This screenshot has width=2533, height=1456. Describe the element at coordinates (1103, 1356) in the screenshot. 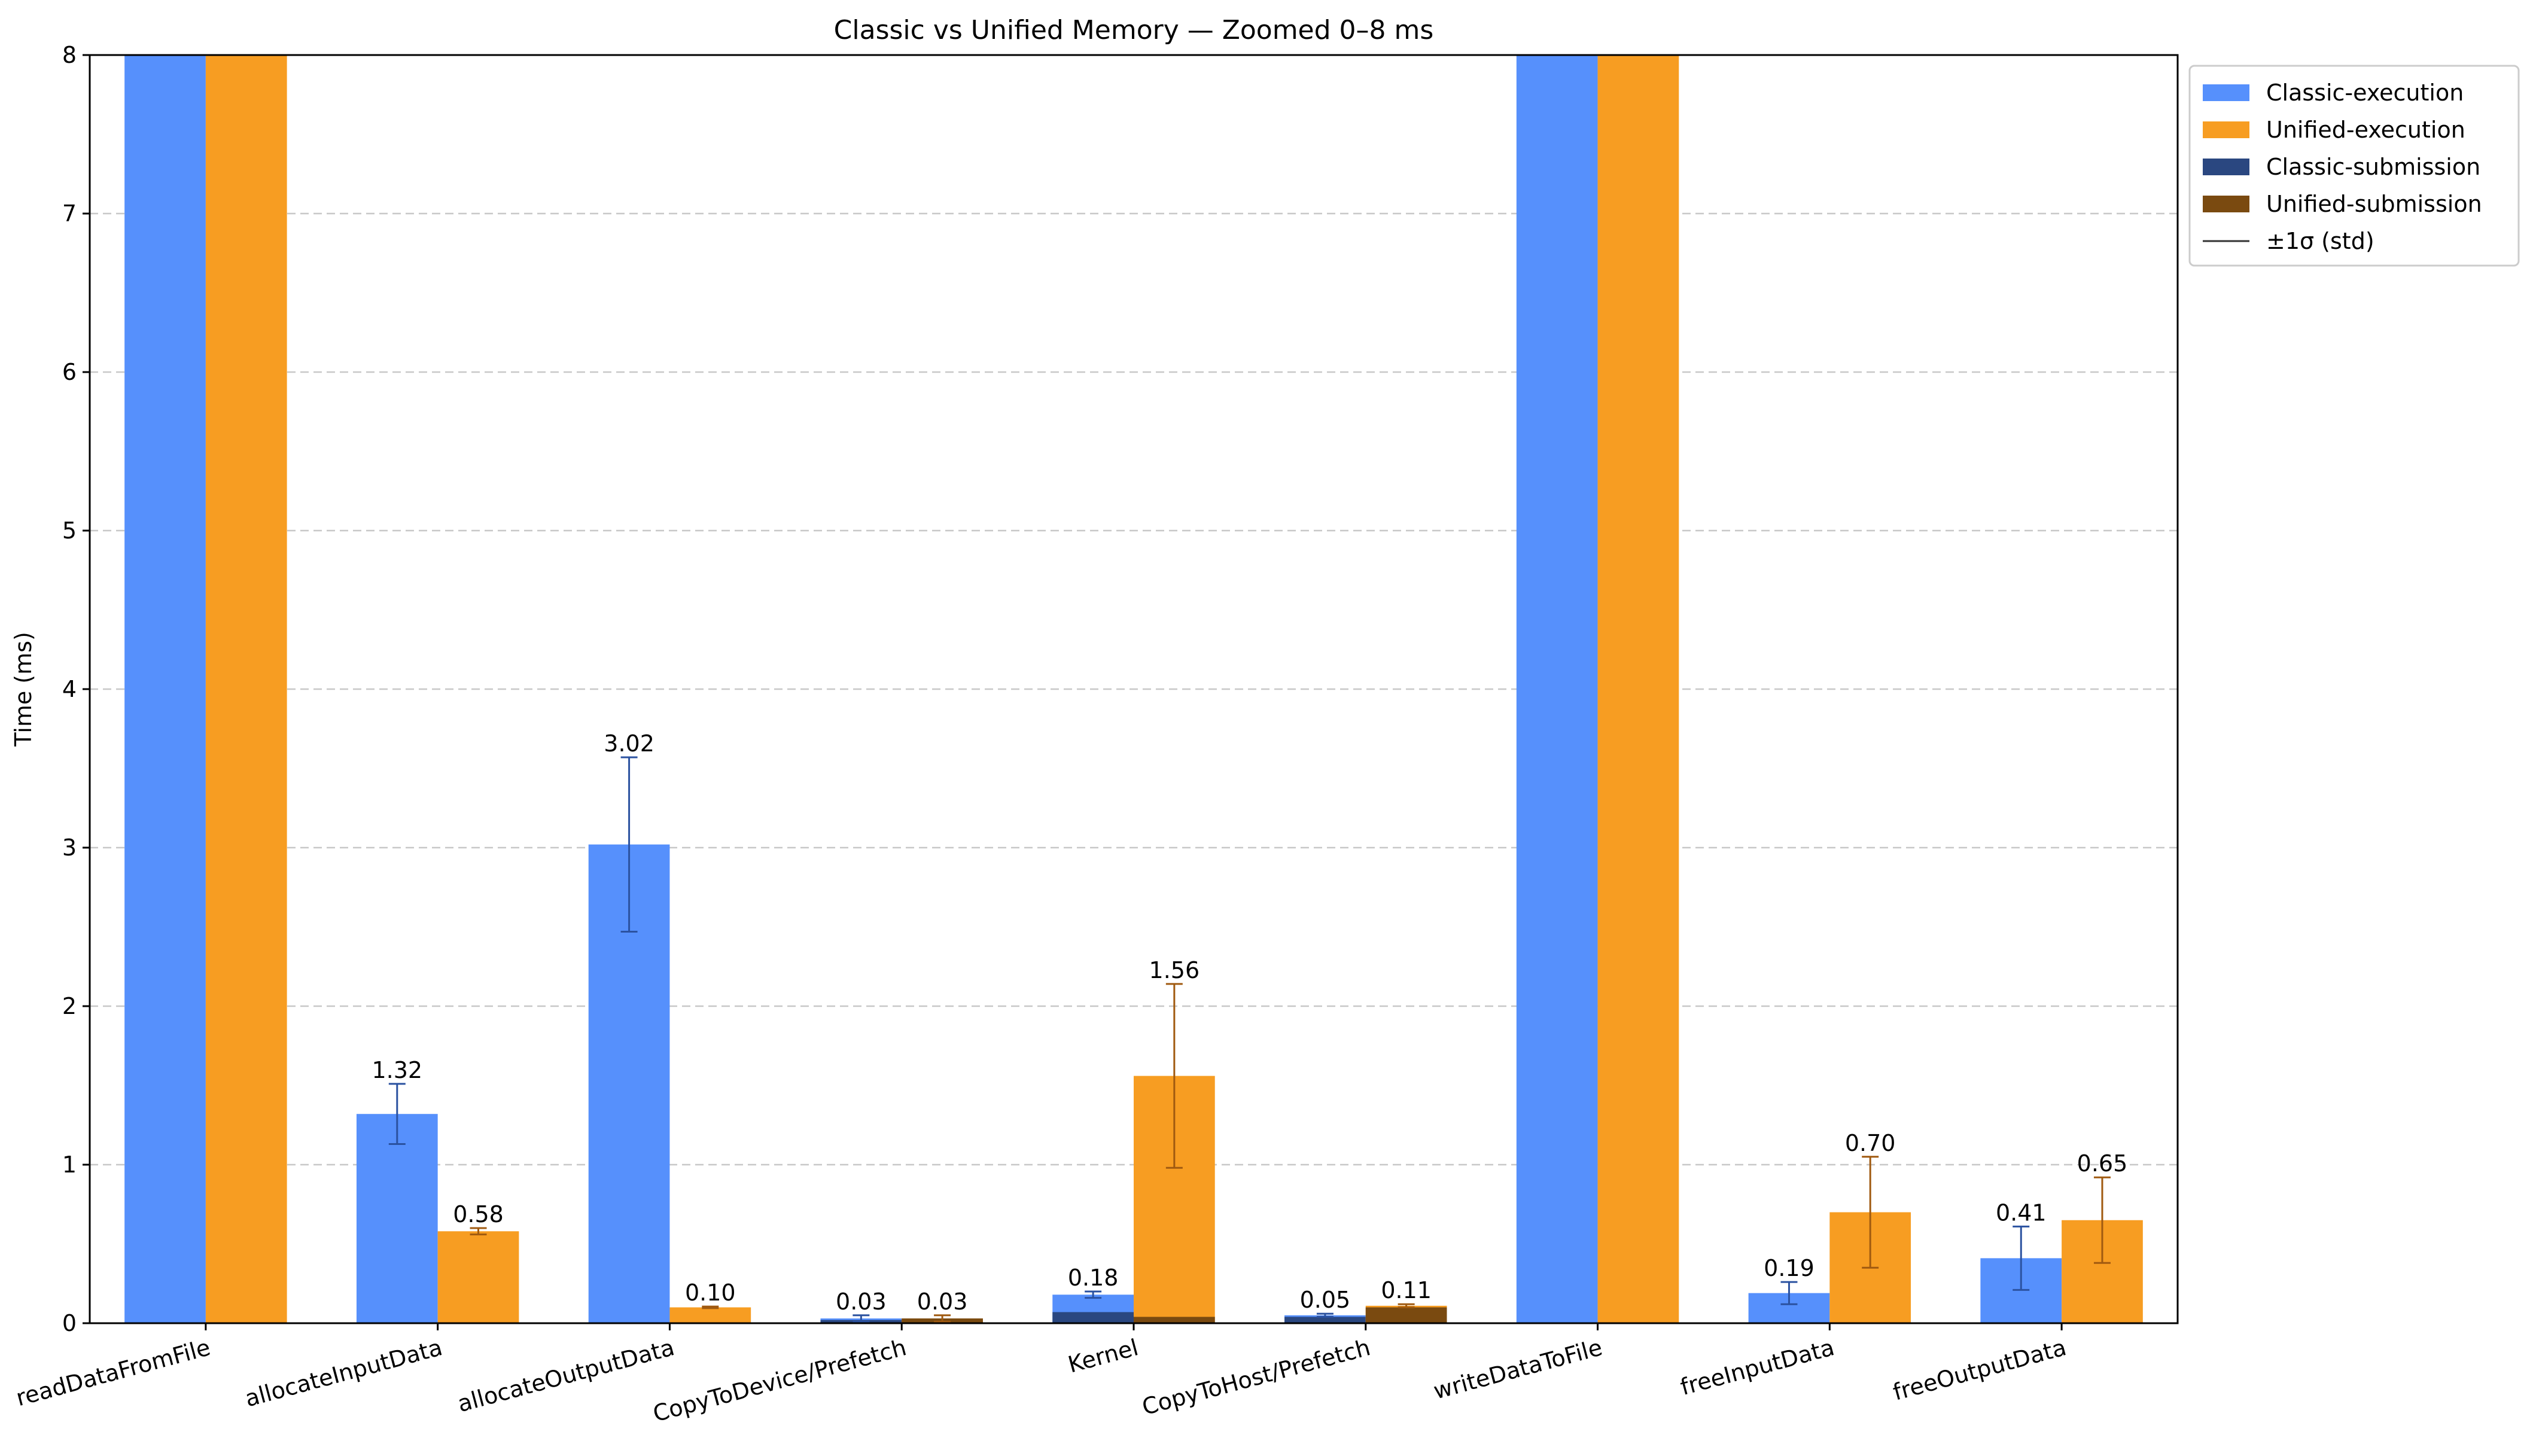

I see `x-tick-label: Kernel` at that location.